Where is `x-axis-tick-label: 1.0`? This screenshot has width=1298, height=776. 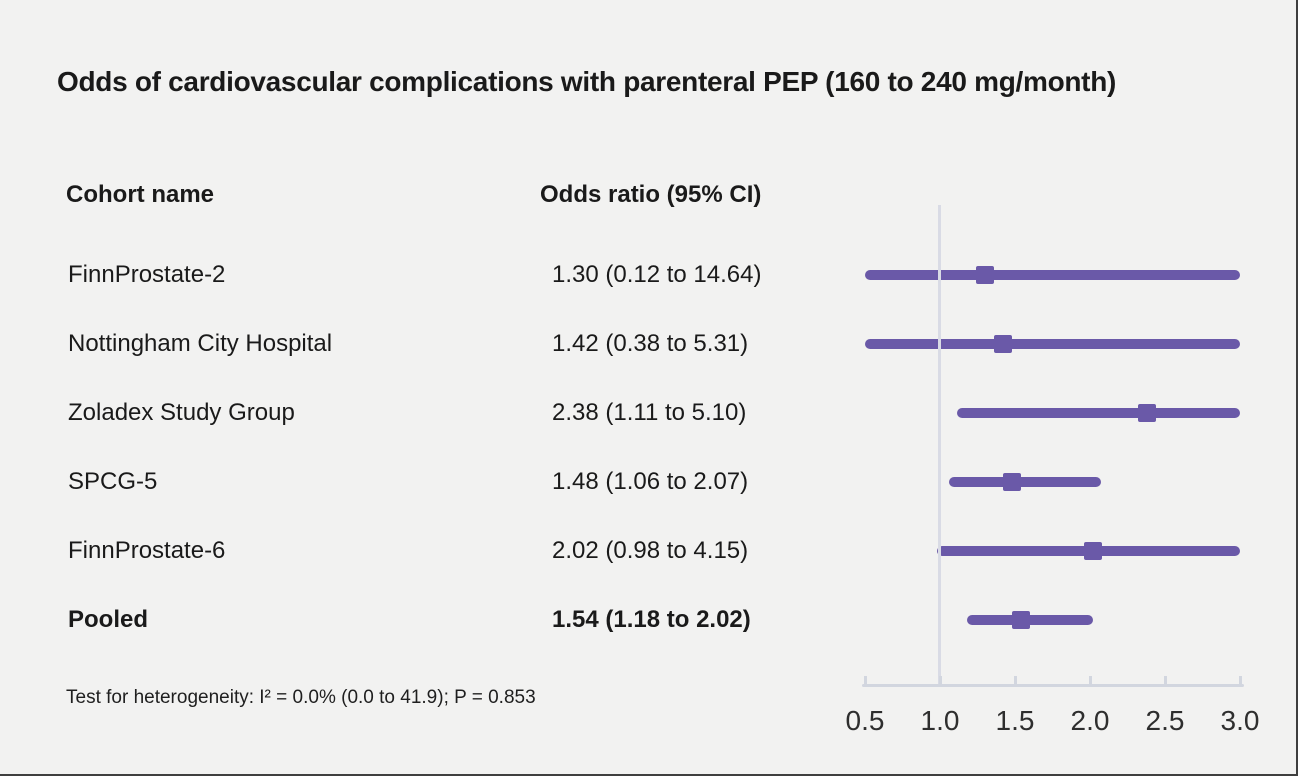
x-axis-tick-label: 1.0 is located at coordinates (940, 720).